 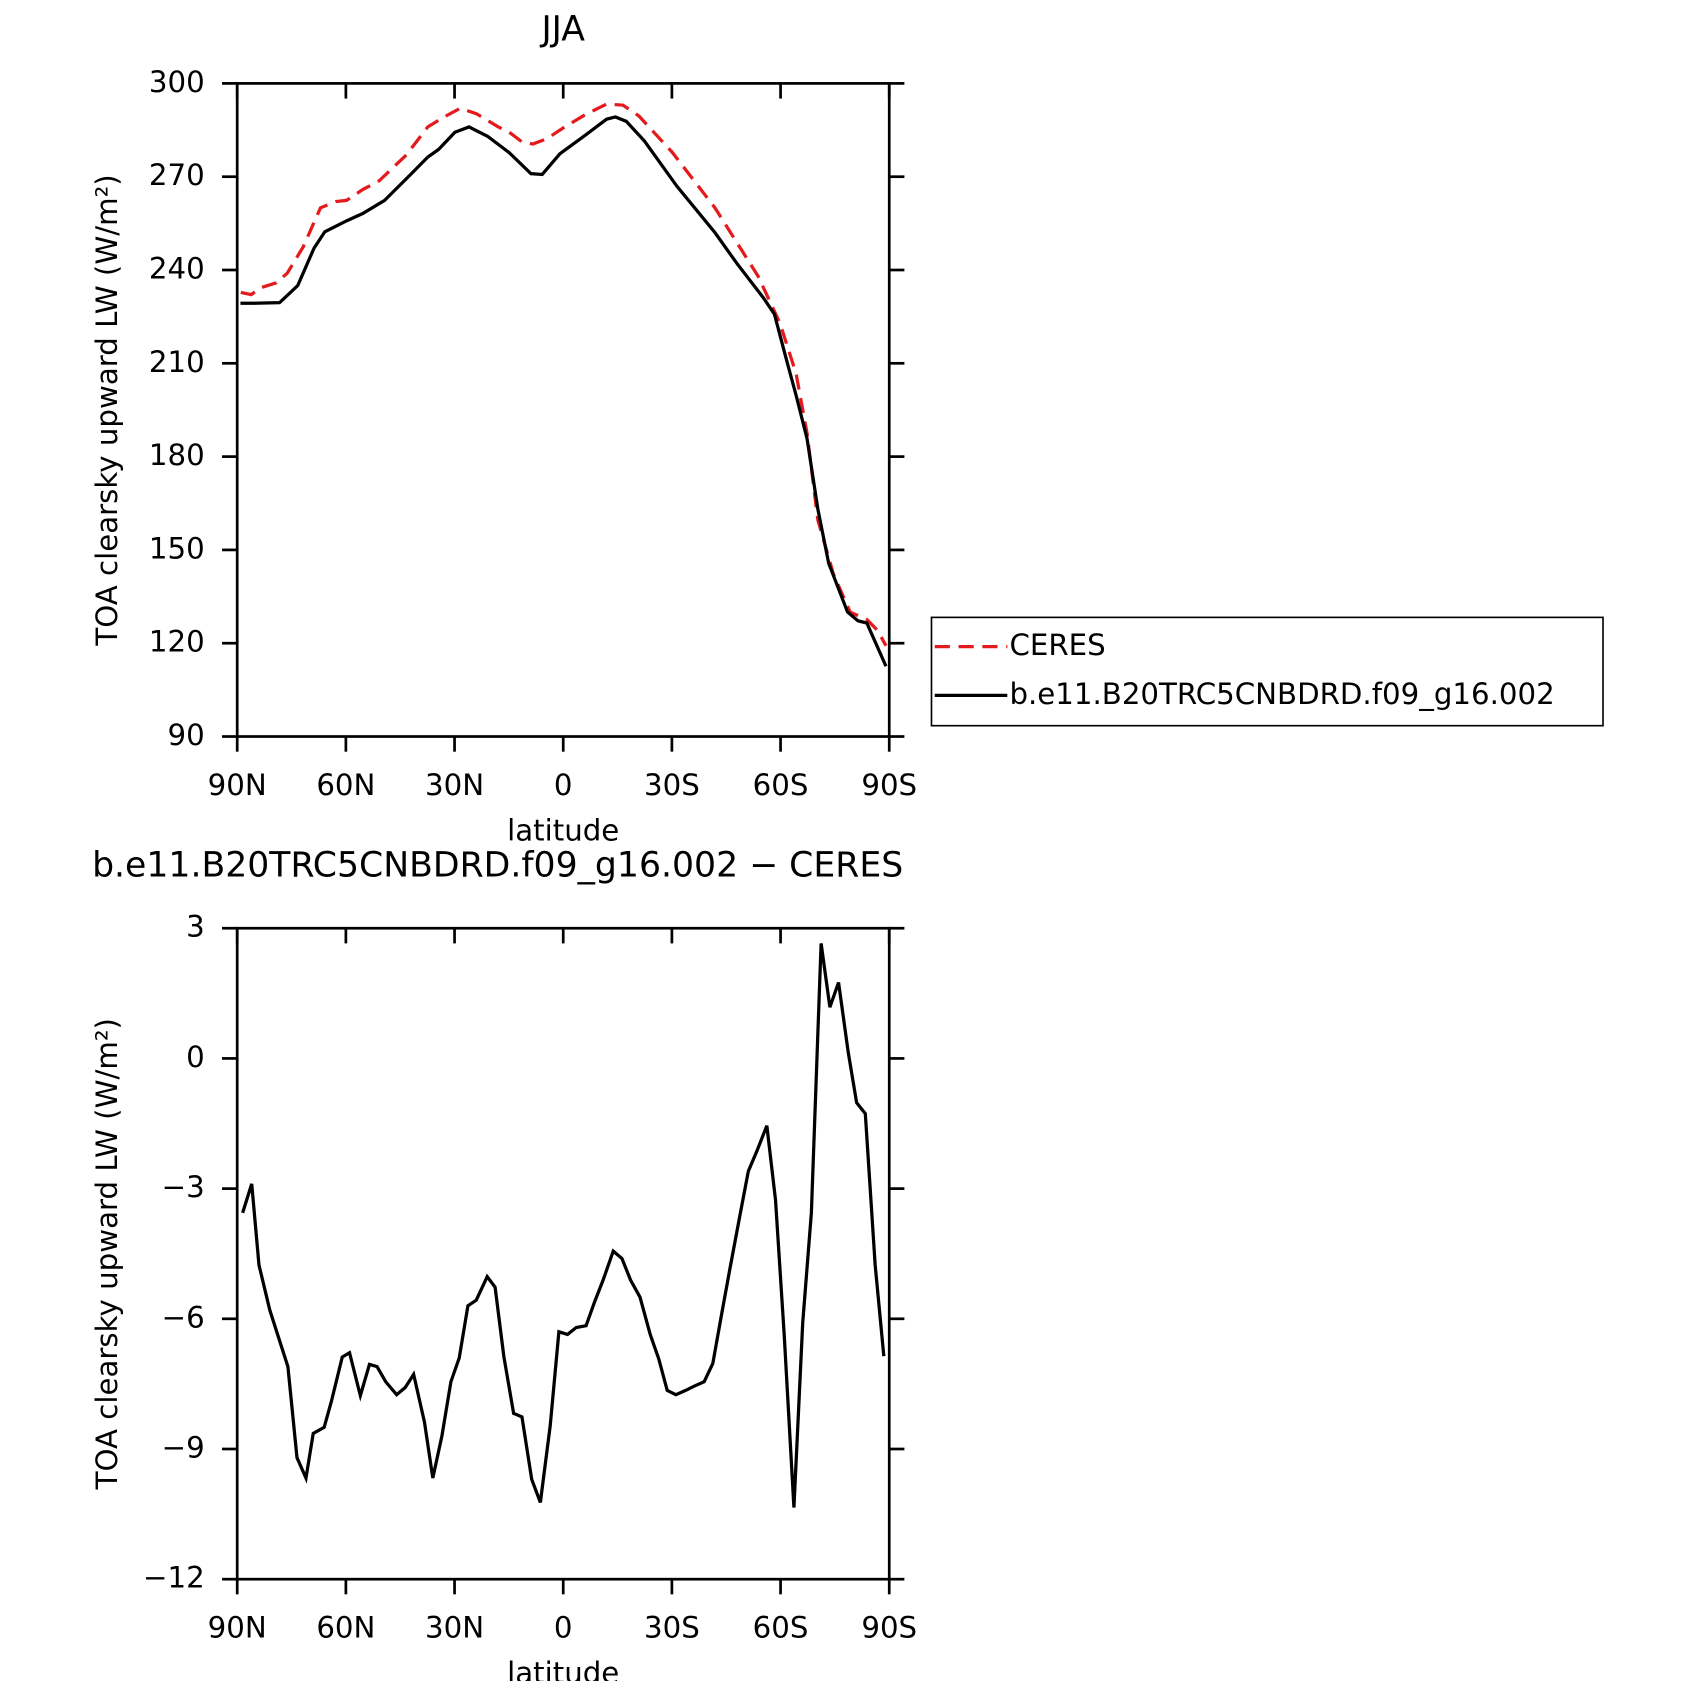 What do you see at coordinates (174, 1578) in the screenshot?
I see `y-tick-label: −12` at bounding box center [174, 1578].